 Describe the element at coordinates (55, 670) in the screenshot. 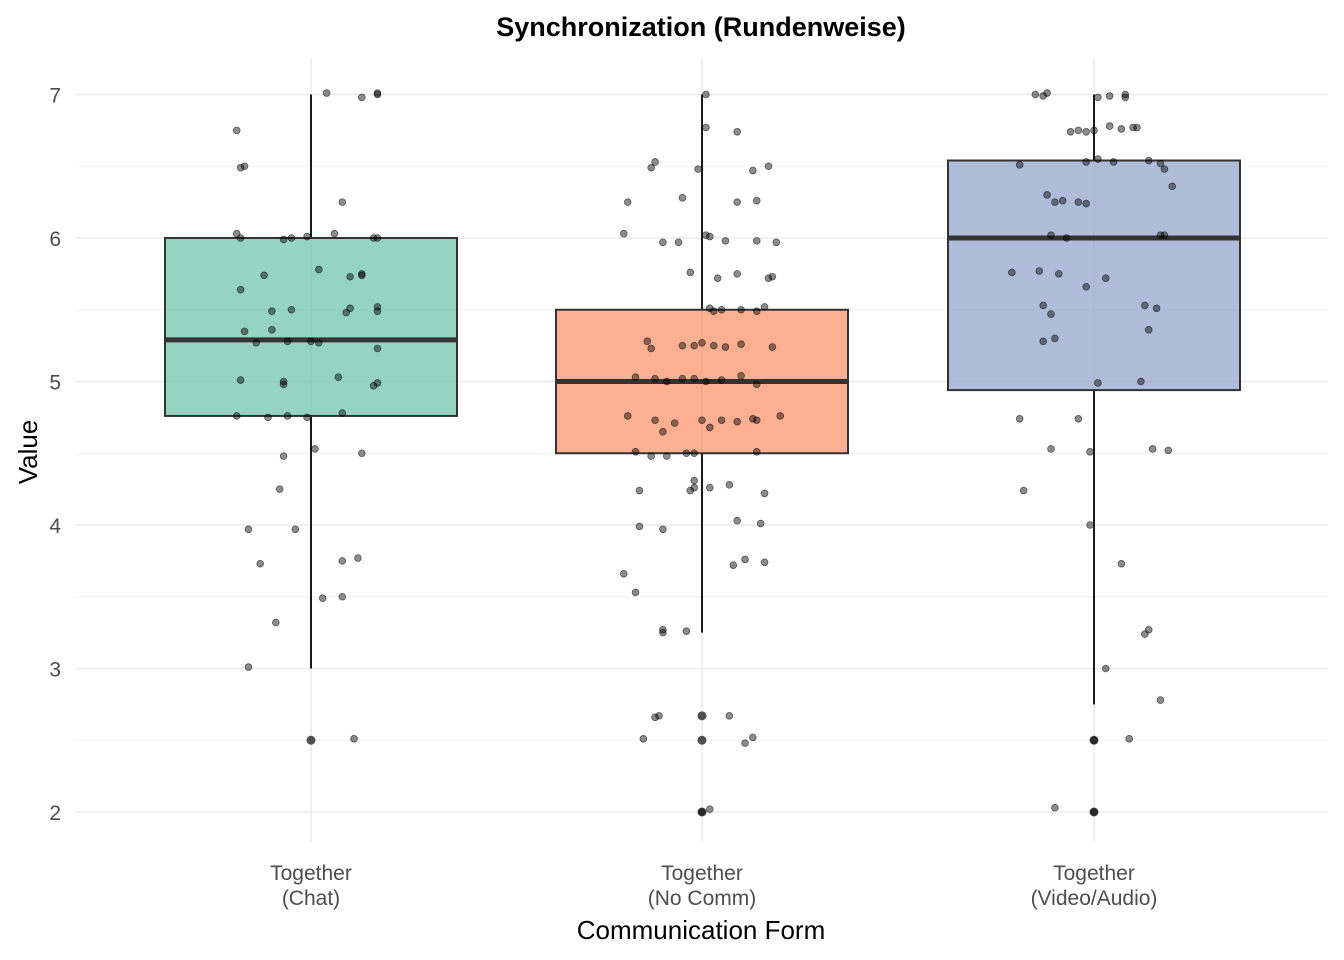

I see `y-tick-label: 3` at that location.